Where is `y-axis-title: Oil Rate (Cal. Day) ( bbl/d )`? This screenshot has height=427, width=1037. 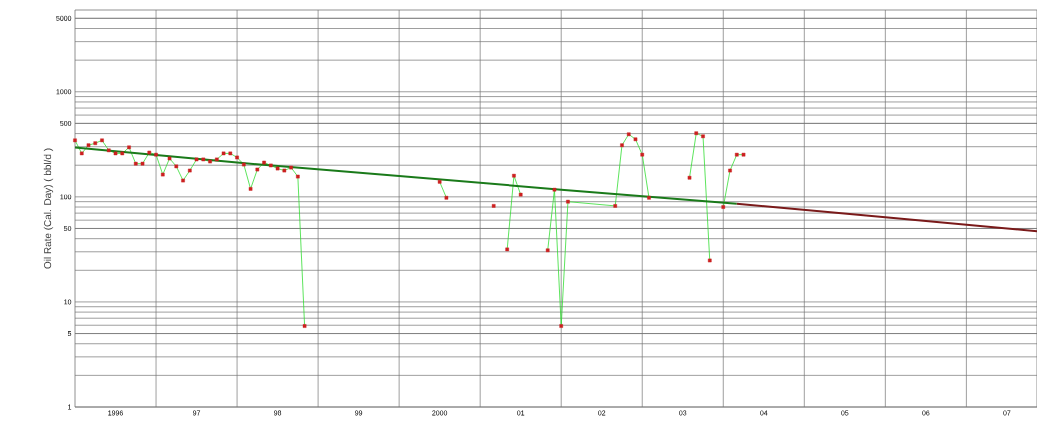 y-axis-title: Oil Rate (Cal. Day) ( bbl/d ) is located at coordinates (48, 208).